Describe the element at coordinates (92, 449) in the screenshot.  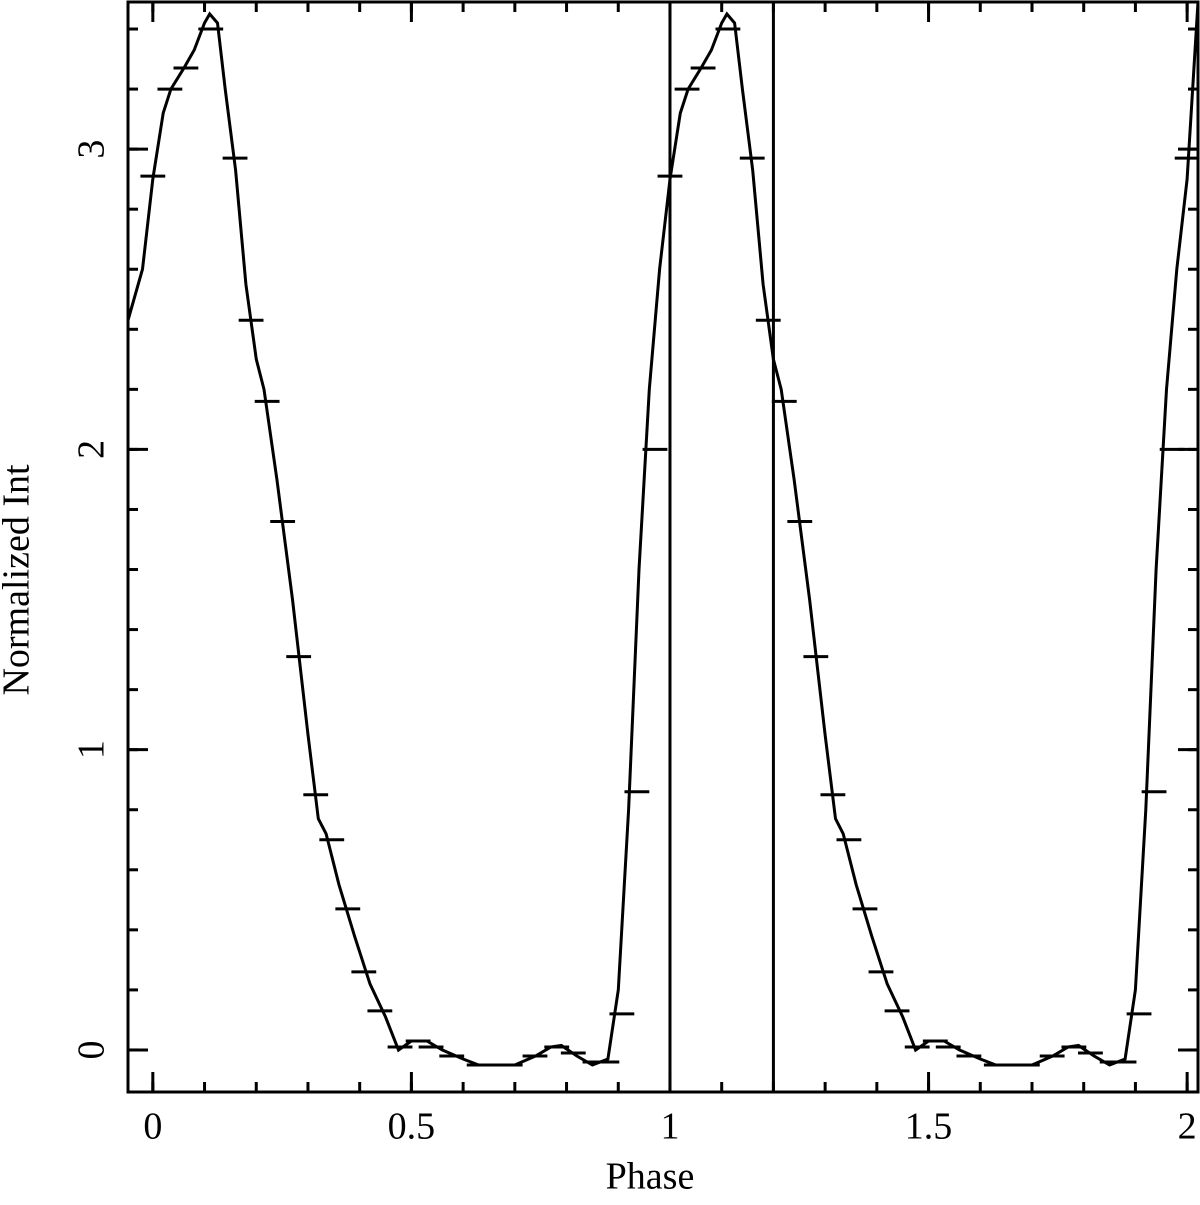
I see `y-tick-label: 2` at that location.